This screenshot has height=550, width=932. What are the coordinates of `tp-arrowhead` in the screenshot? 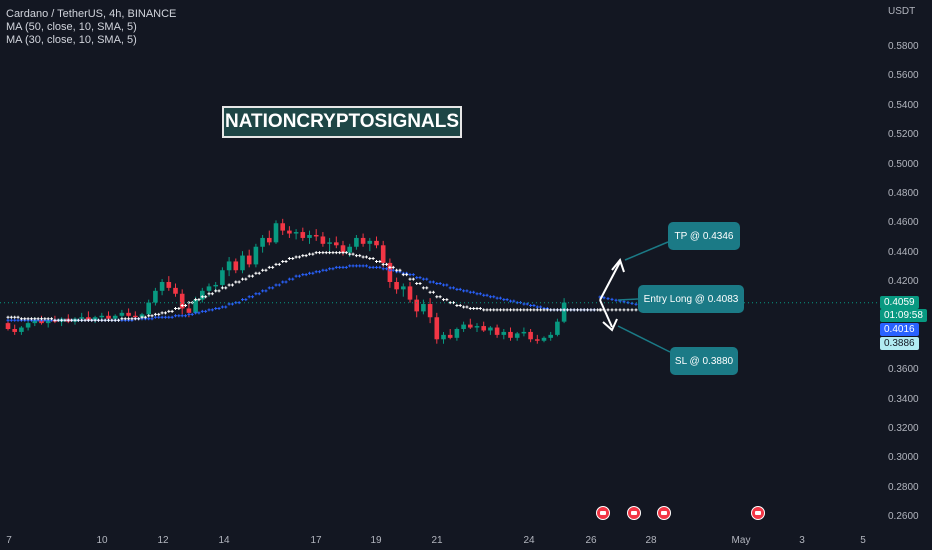 It's located at (618, 265).